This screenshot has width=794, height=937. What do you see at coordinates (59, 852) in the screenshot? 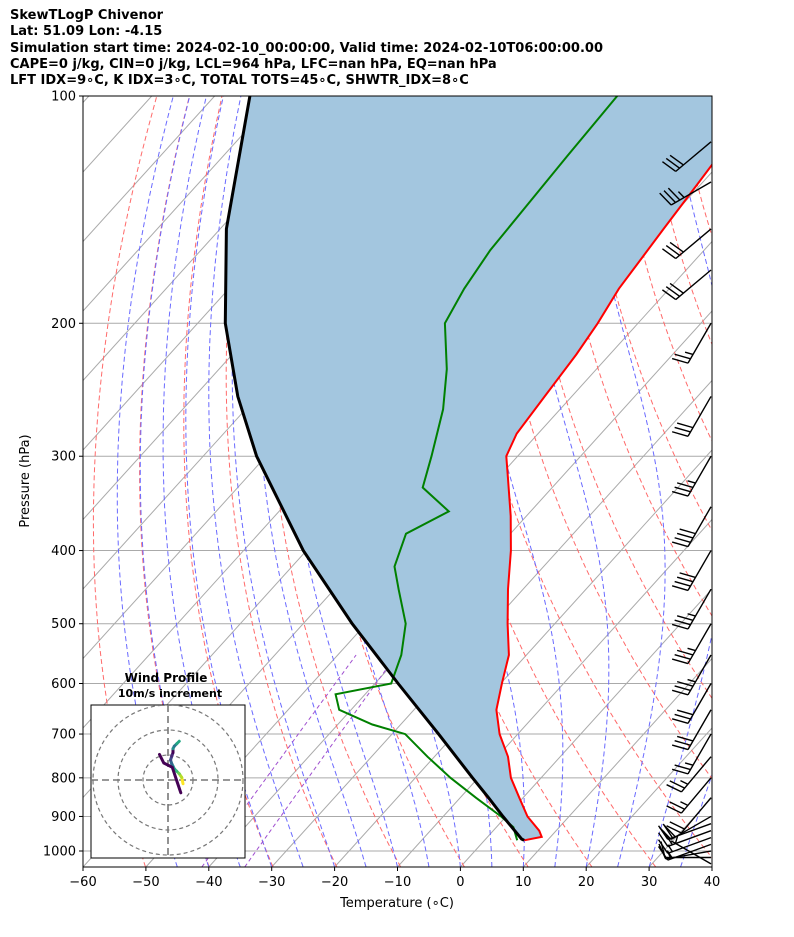
I see `y-tick-label: 1000` at bounding box center [59, 852].